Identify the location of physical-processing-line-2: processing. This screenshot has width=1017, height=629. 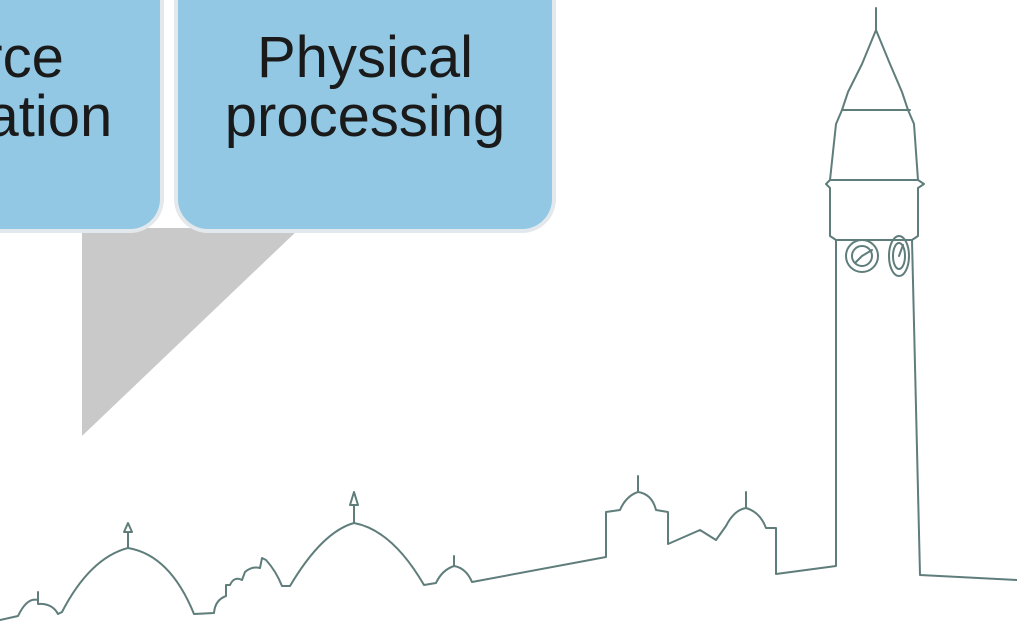
(365, 117).